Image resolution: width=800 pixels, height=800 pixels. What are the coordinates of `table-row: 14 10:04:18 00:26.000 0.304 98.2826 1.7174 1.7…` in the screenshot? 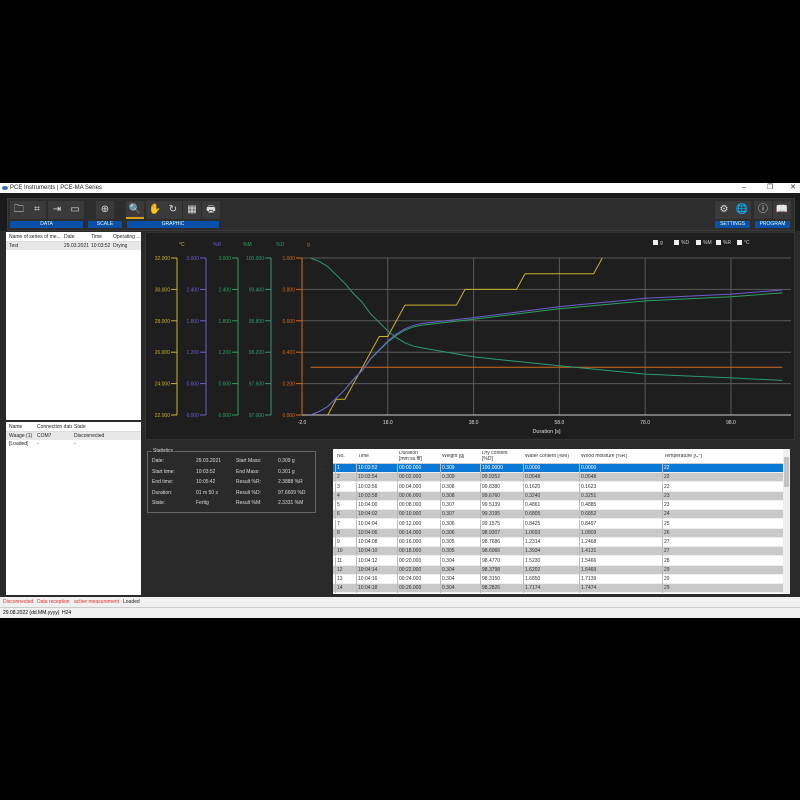 It's located at (558, 589).